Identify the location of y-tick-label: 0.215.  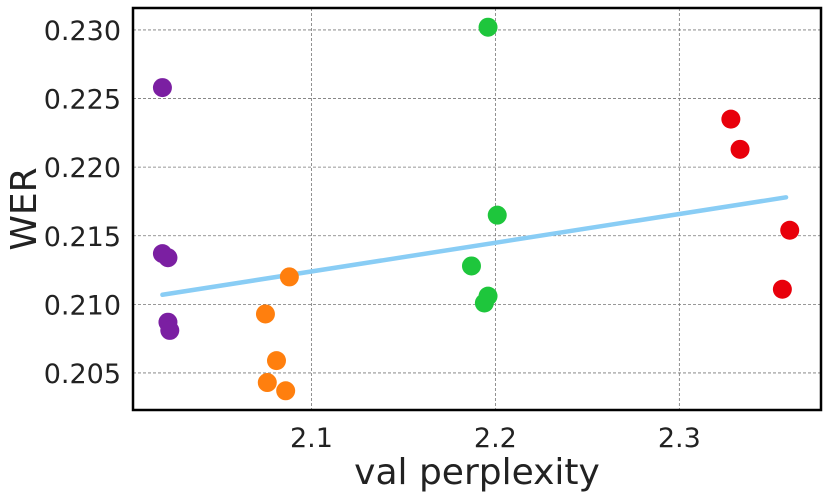
(82, 237).